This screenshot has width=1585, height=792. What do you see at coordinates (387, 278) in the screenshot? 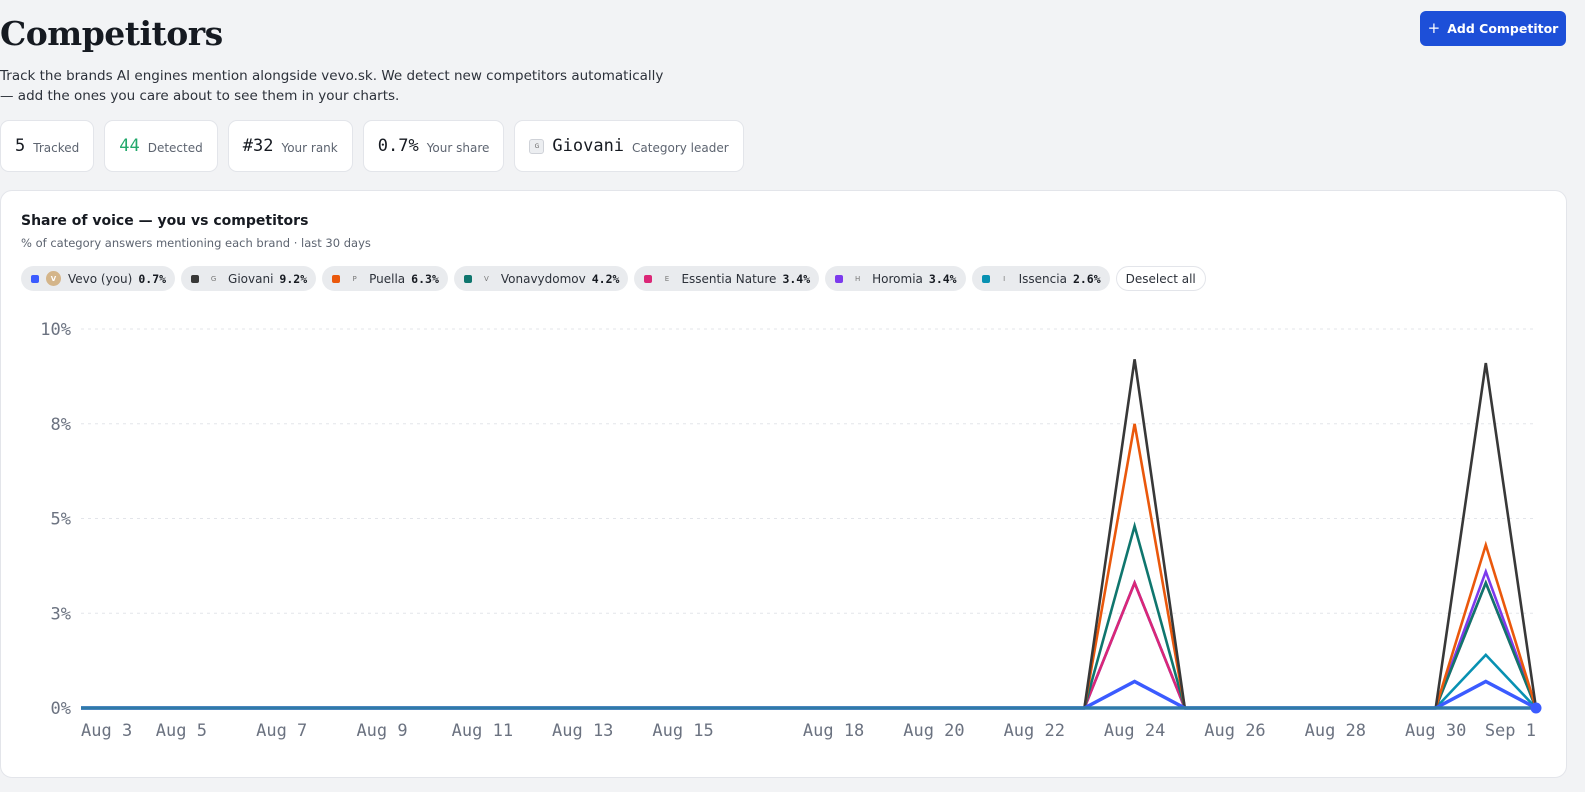
I see `legend-label: Puella` at bounding box center [387, 278].